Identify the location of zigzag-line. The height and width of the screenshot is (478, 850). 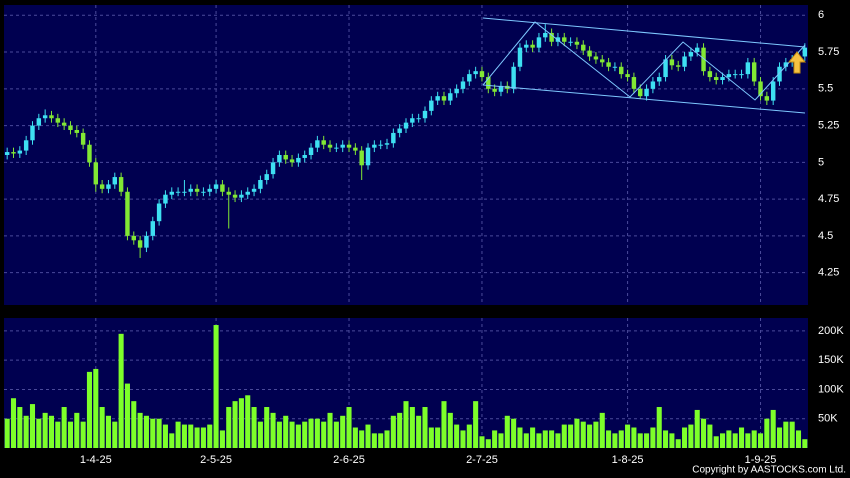
(644, 61).